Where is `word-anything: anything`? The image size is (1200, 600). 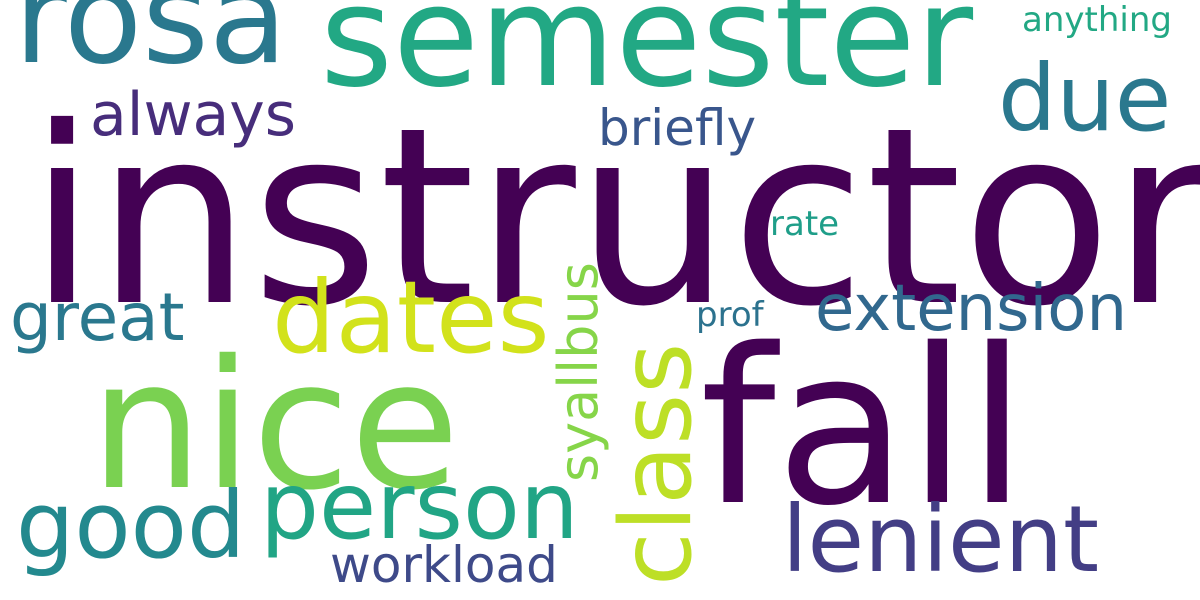 word-anything: anything is located at coordinates (1097, 20).